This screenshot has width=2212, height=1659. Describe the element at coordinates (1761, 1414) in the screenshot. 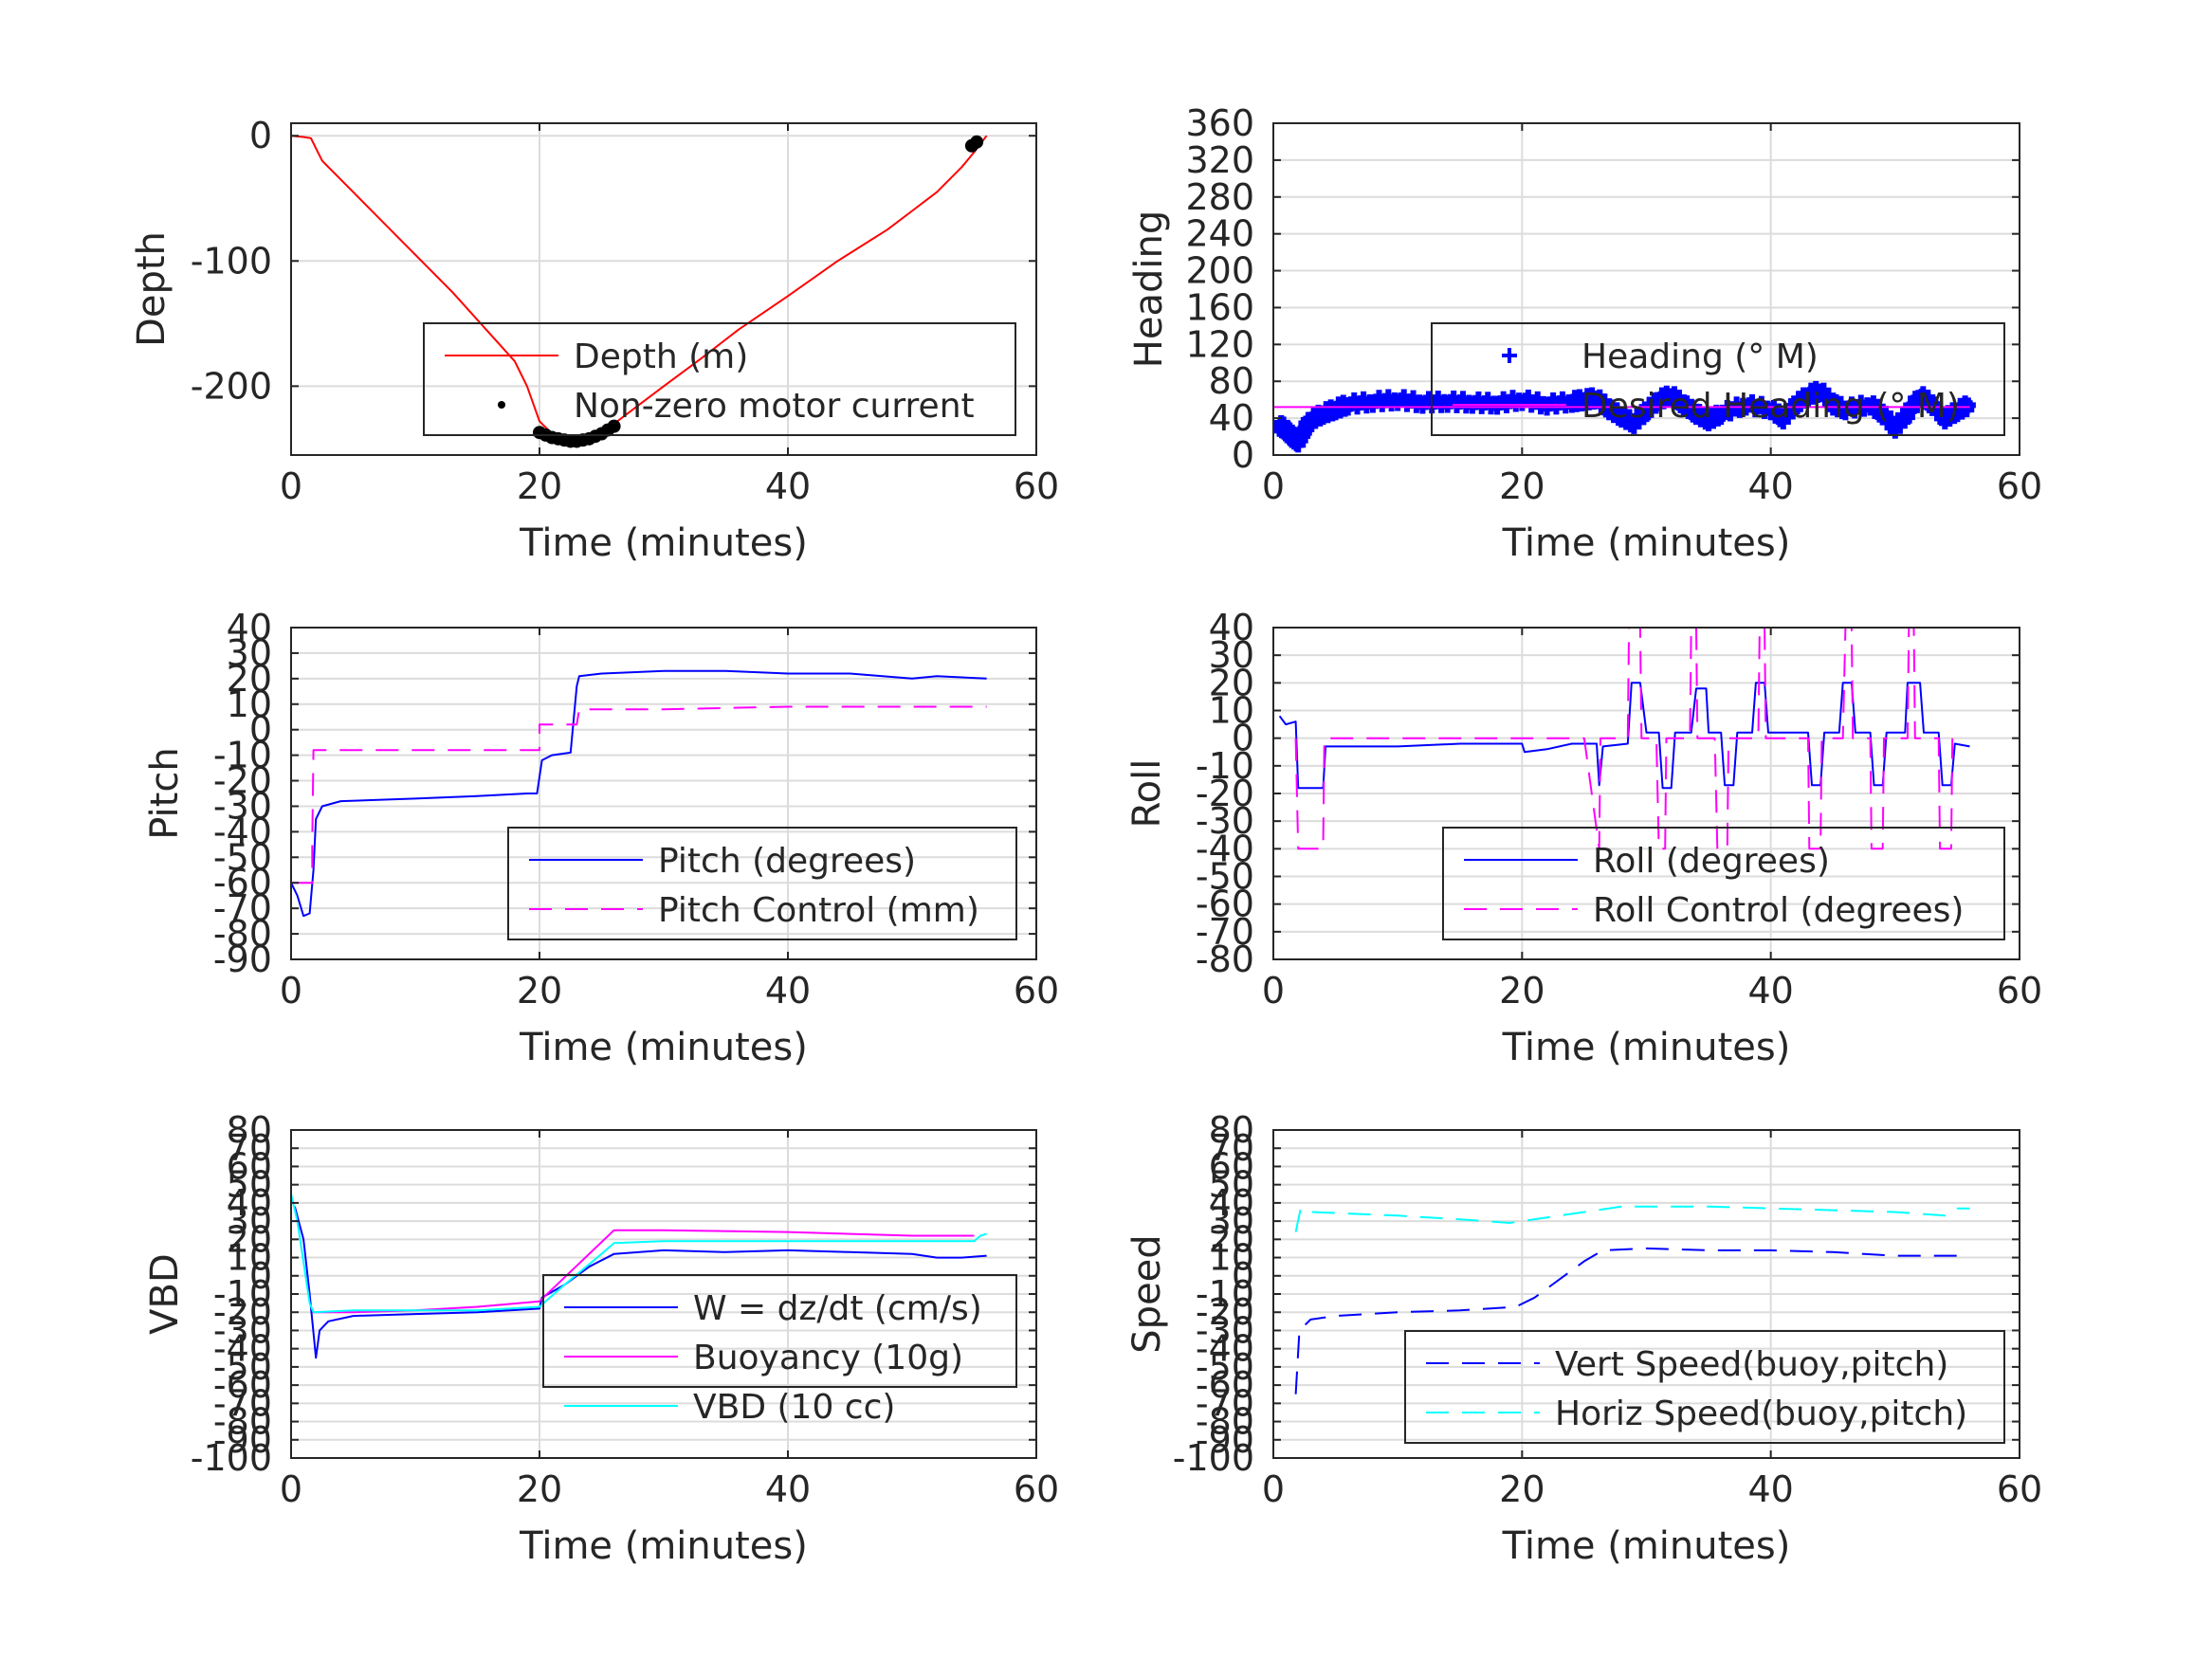

I see `legend-label: Horiz Speed(buoy,pitch)` at that location.